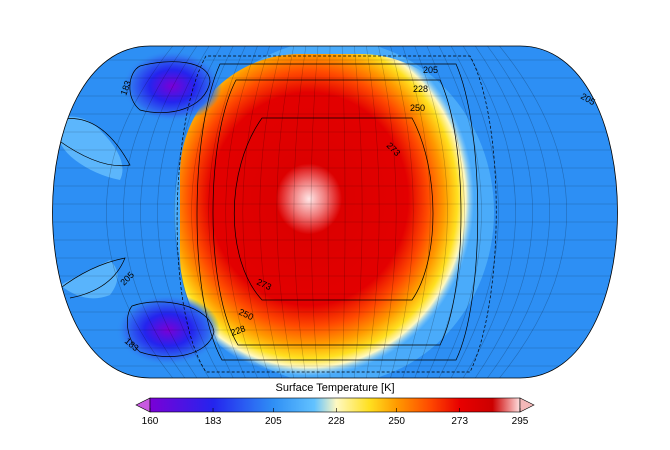 The width and height of the screenshot is (670, 450). Describe the element at coordinates (430, 70) in the screenshot. I see `contour-label: 205` at that location.